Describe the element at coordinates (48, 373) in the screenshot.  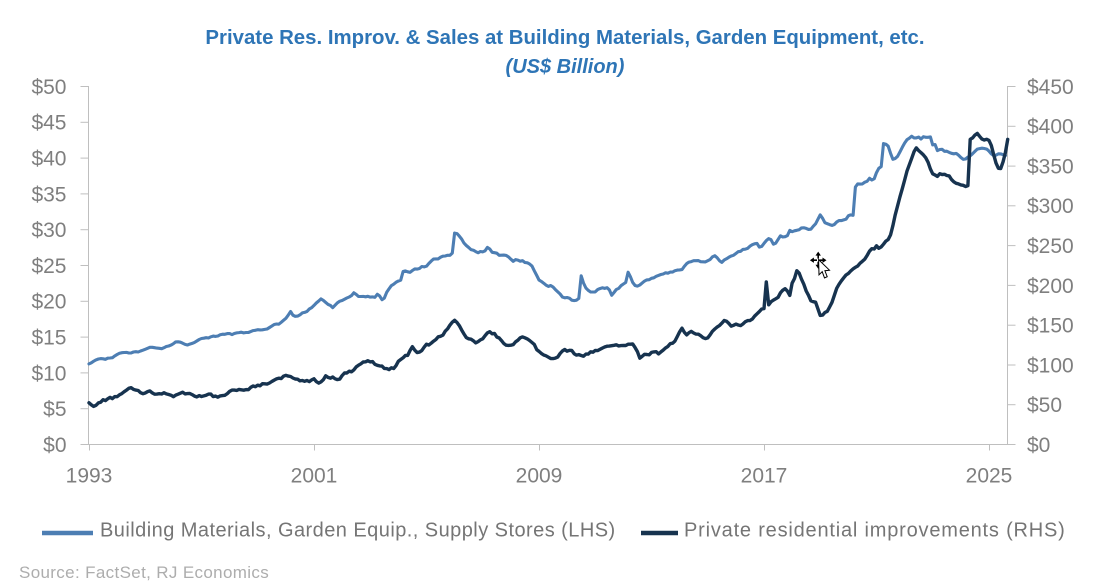
I see `svg-text: $10` at that location.